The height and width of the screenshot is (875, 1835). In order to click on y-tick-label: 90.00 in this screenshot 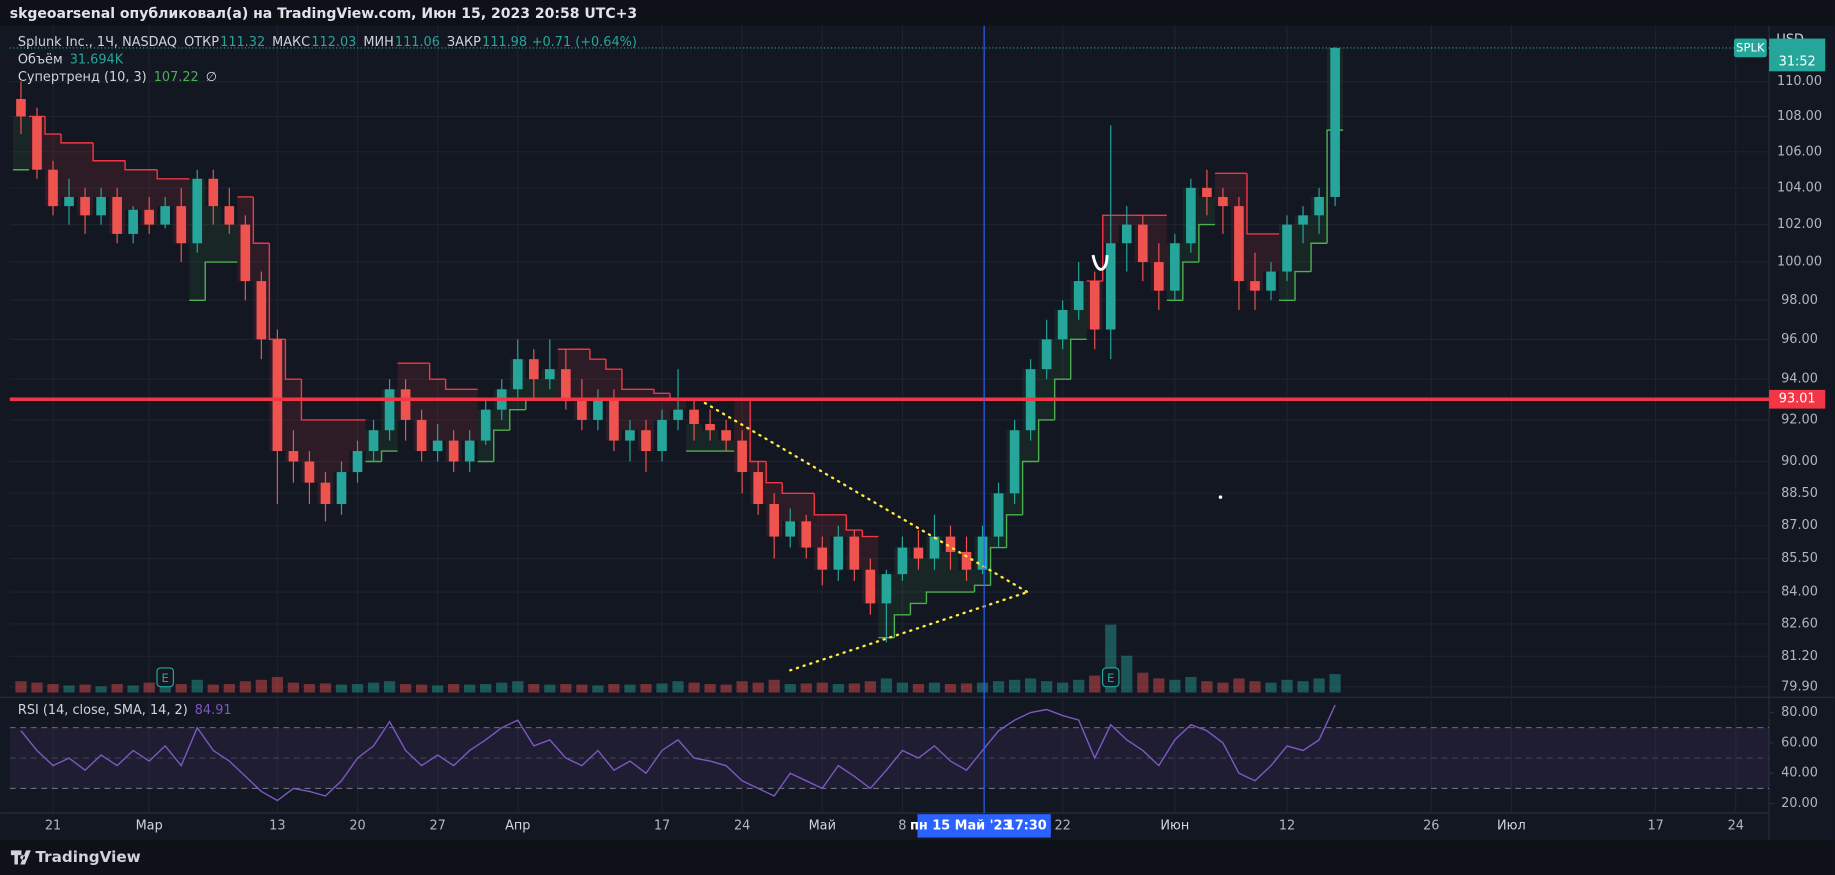, I will do `click(1799, 461)`.